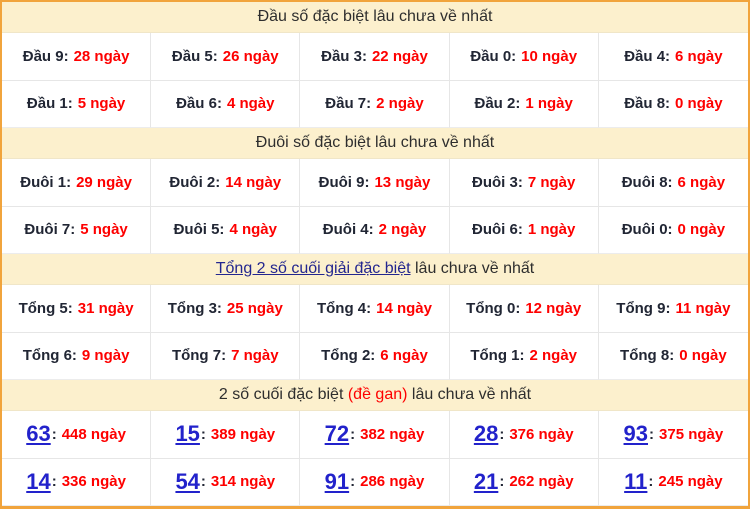 The width and height of the screenshot is (750, 509). I want to click on section-tong-title-suffix: lâu chưa về nhất, so click(472, 268).